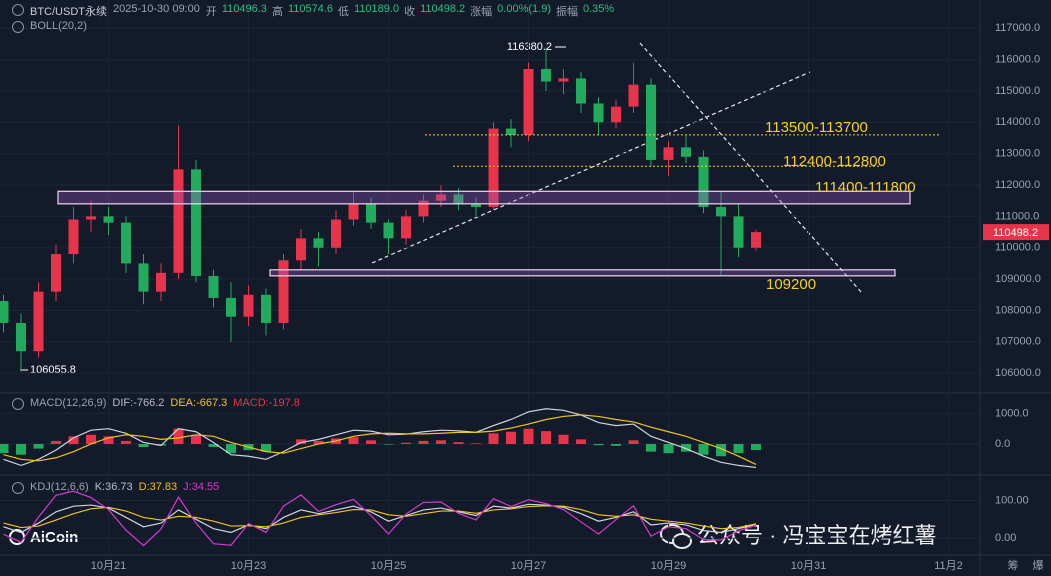 Image resolution: width=1051 pixels, height=576 pixels. Describe the element at coordinates (58, 26) in the screenshot. I see `indicator-row: BOLL(20,2)` at that location.